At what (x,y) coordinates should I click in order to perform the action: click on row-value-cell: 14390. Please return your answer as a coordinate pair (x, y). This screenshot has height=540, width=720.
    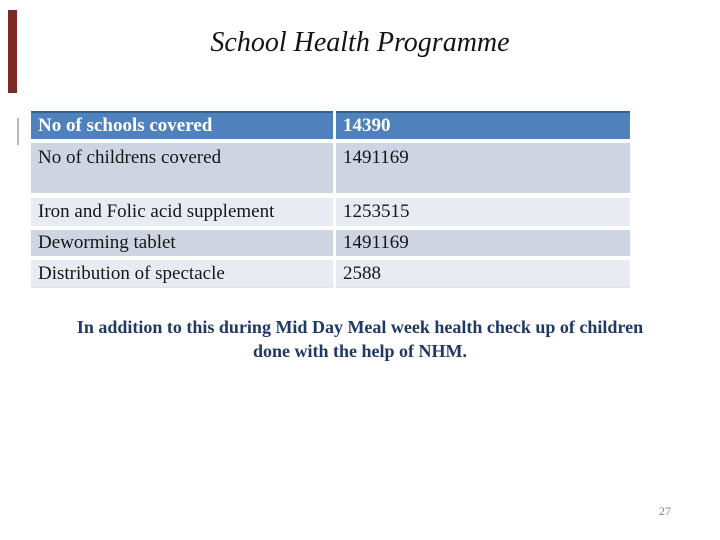
    Looking at the image, I should click on (483, 125).